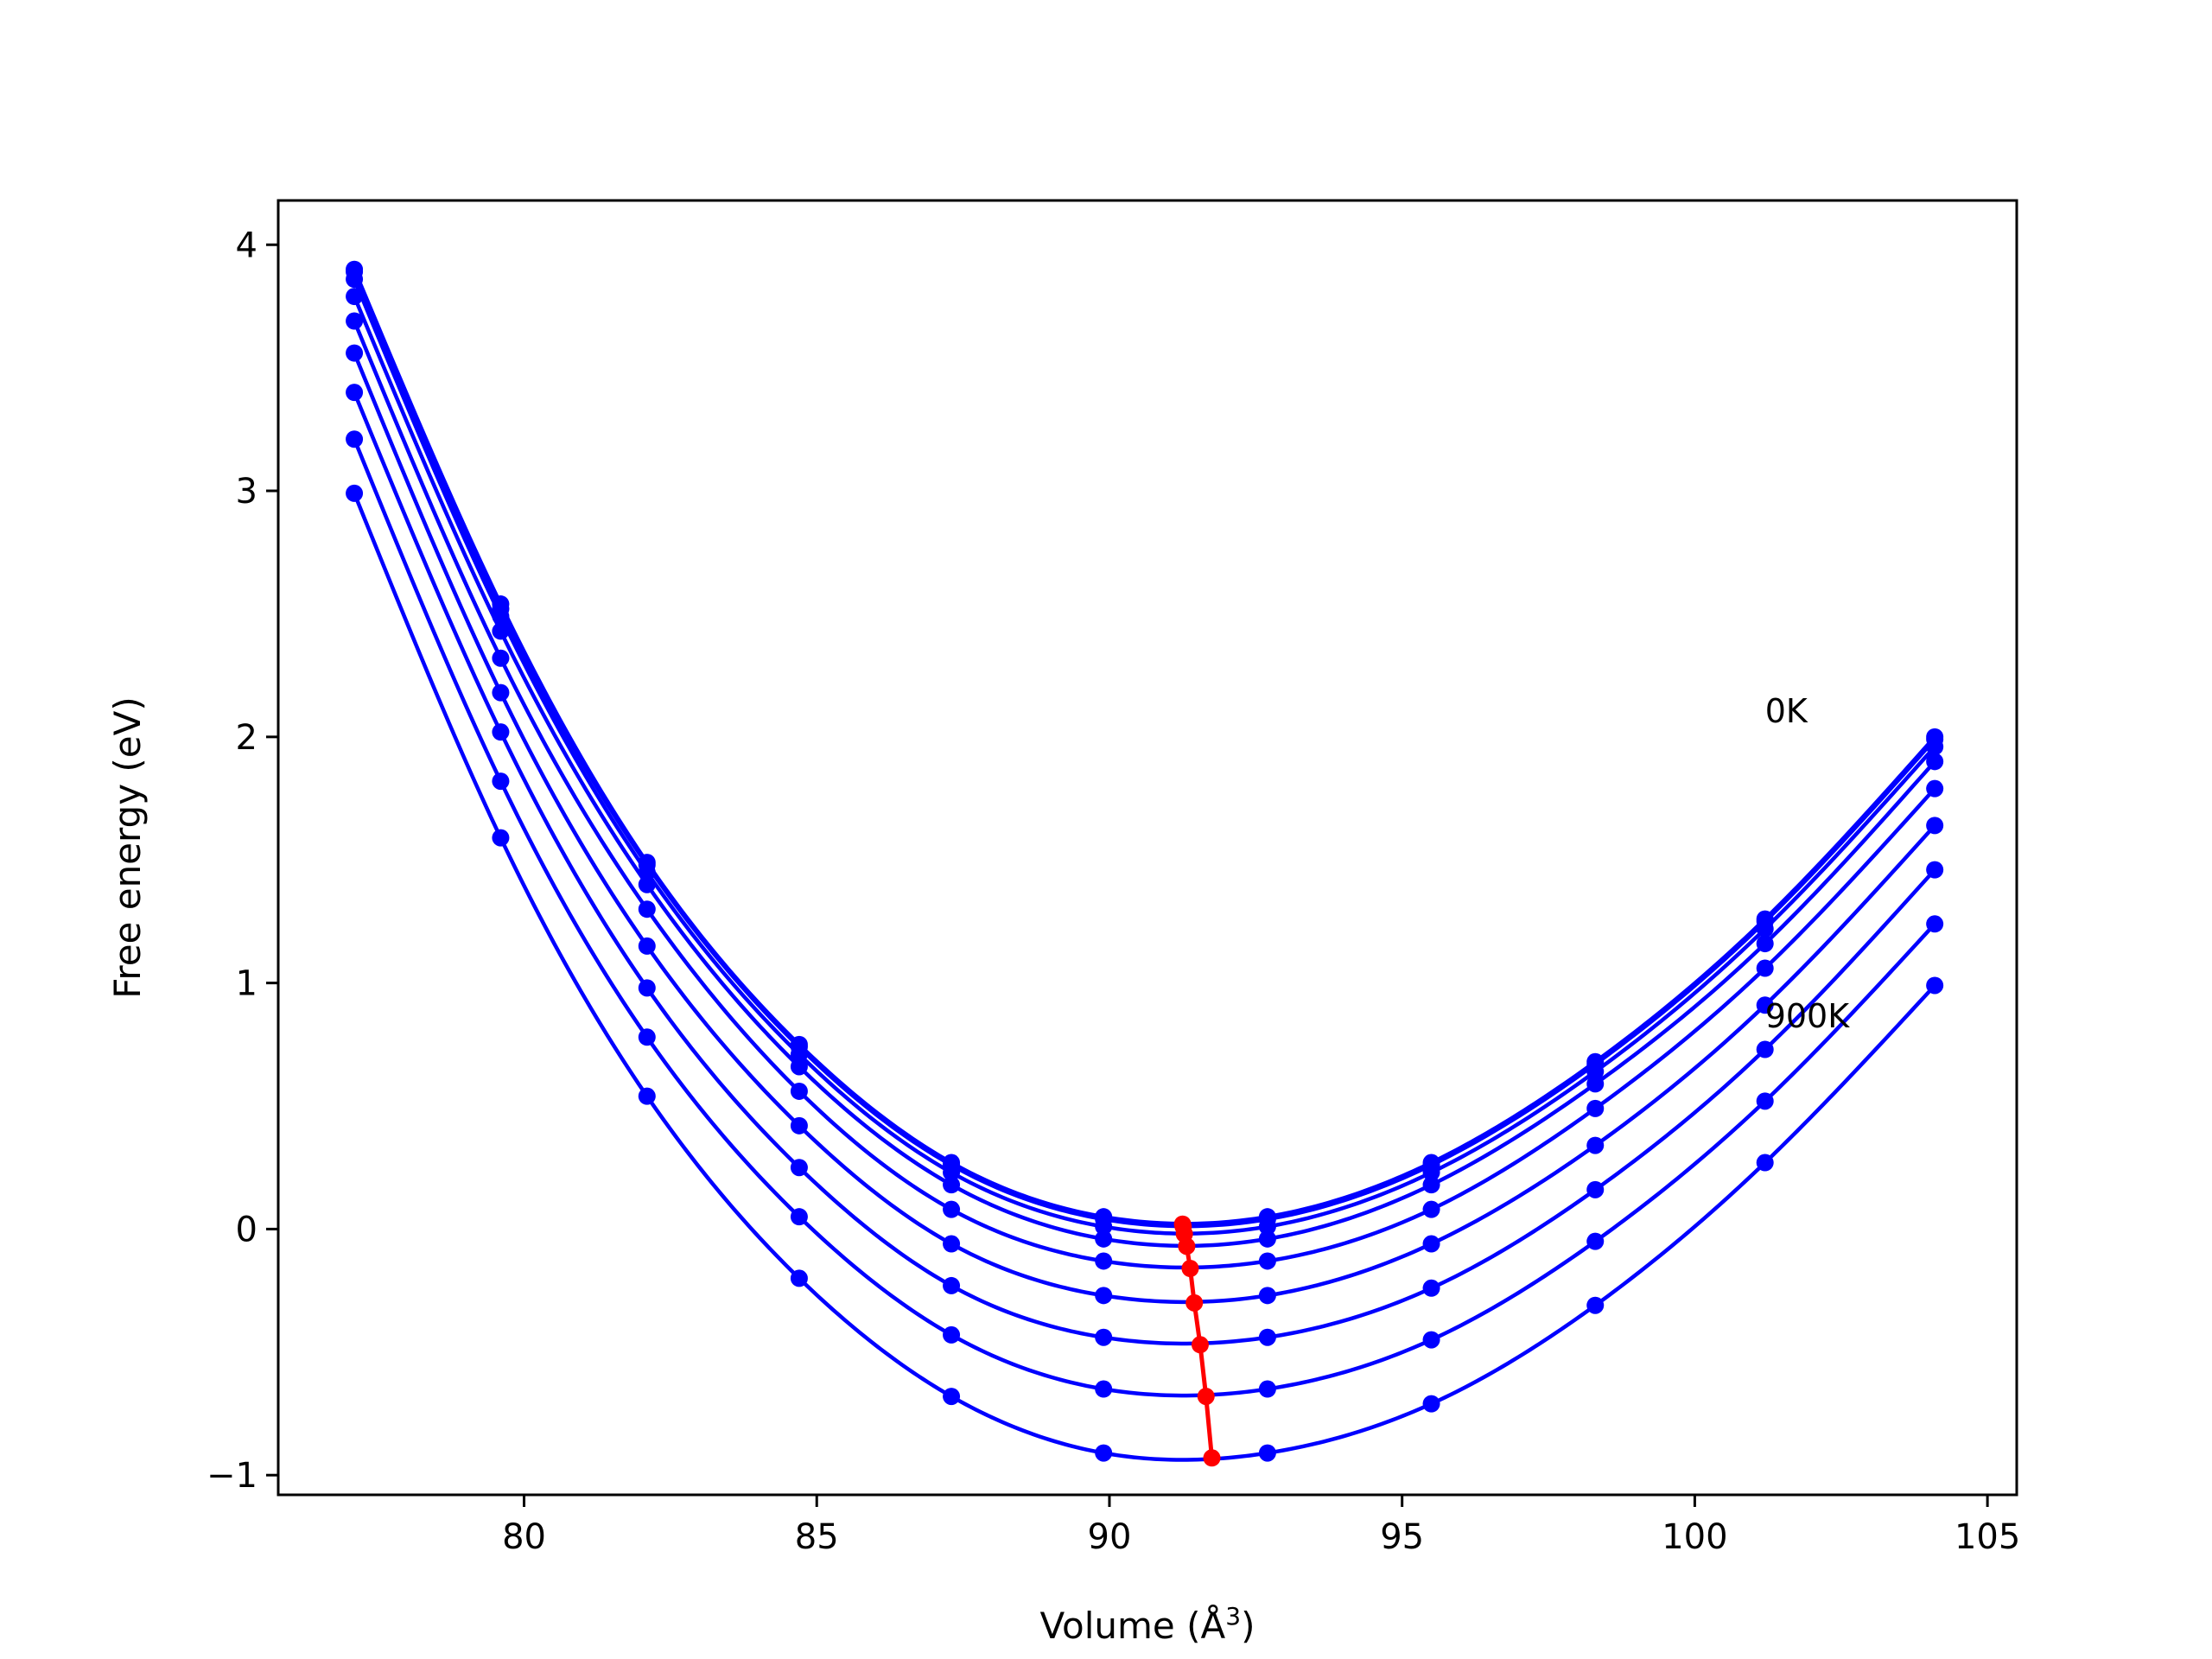 The image size is (2212, 1659). What do you see at coordinates (1402, 1537) in the screenshot?
I see `x-tick-label-95: 95` at bounding box center [1402, 1537].